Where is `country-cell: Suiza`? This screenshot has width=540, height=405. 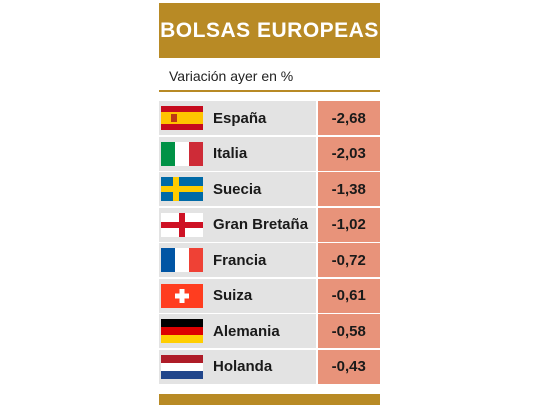 country-cell: Suiza is located at coordinates (237, 296).